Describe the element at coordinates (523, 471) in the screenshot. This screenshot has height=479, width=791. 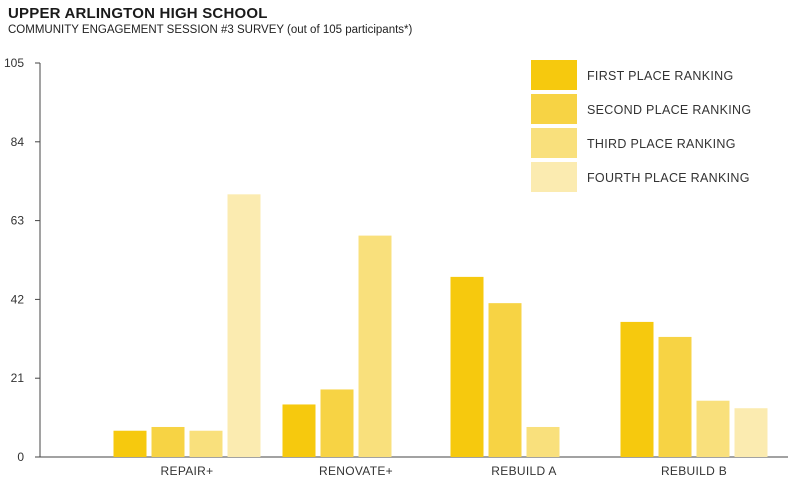
I see `category-label: REBUILD A` at that location.